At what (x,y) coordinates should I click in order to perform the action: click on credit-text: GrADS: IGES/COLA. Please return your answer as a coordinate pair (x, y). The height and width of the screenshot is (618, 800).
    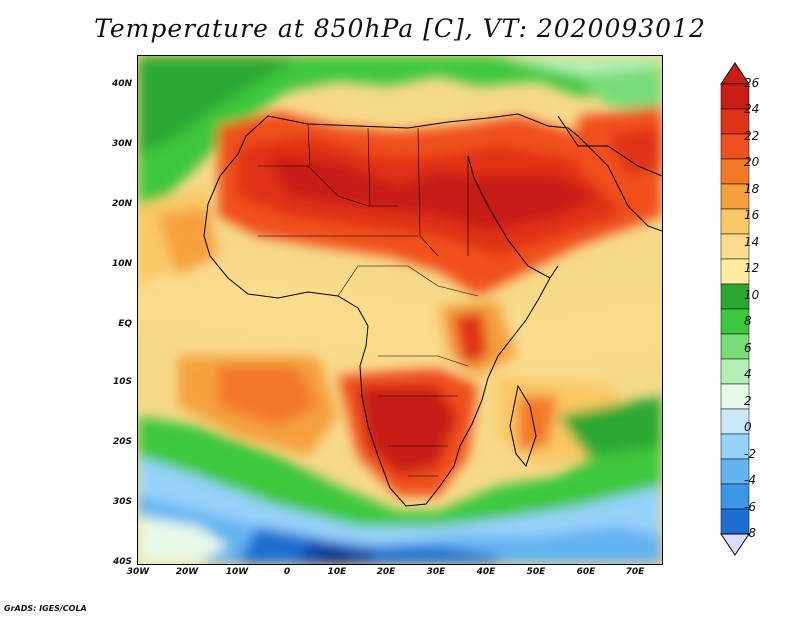
    Looking at the image, I should click on (45, 608).